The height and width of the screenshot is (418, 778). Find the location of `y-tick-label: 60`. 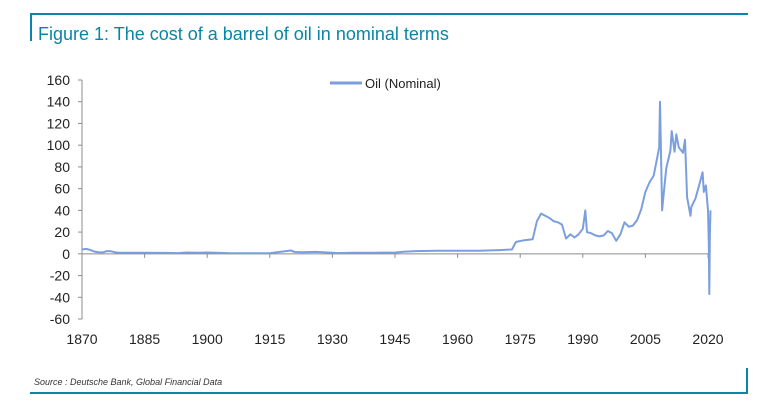

y-tick-label: 60 is located at coordinates (62, 189).